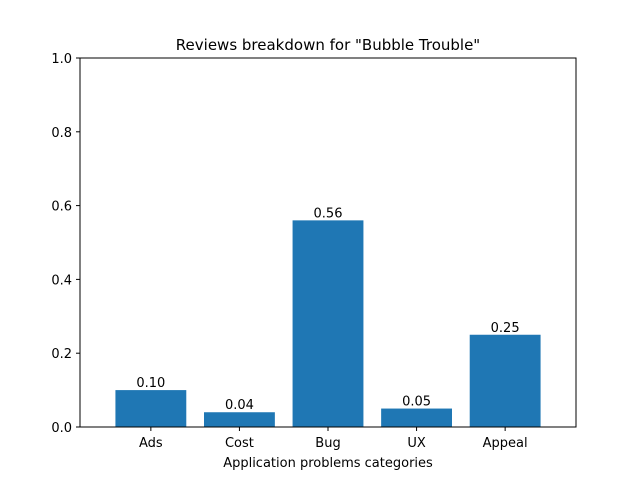 The height and width of the screenshot is (480, 640). Describe the element at coordinates (61, 428) in the screenshot. I see `y-tick-label: 0.0` at that location.